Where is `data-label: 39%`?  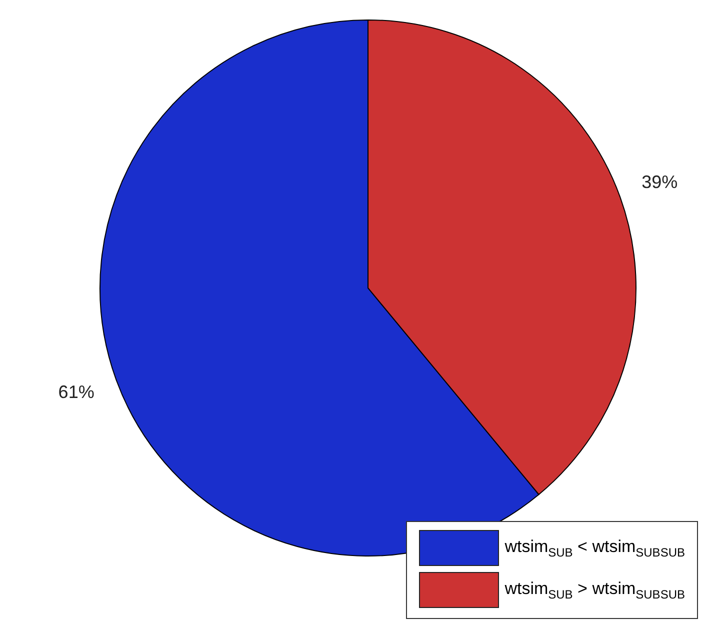
data-label: 39% is located at coordinates (660, 182).